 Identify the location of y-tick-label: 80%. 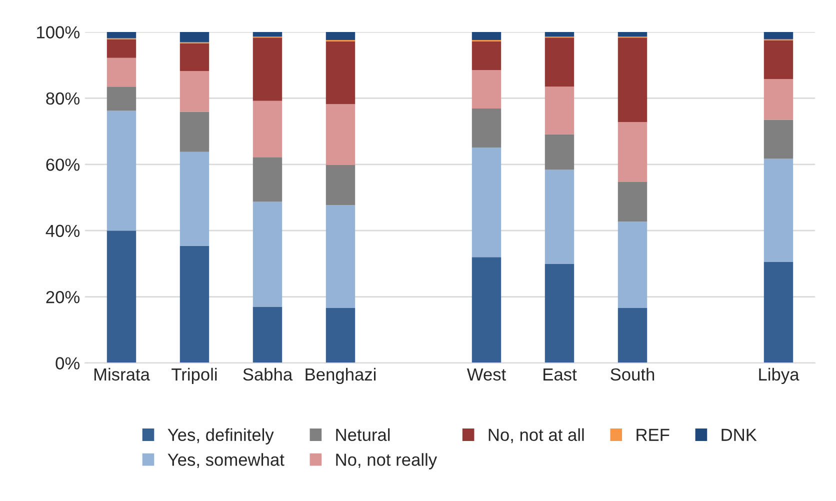
(63, 98).